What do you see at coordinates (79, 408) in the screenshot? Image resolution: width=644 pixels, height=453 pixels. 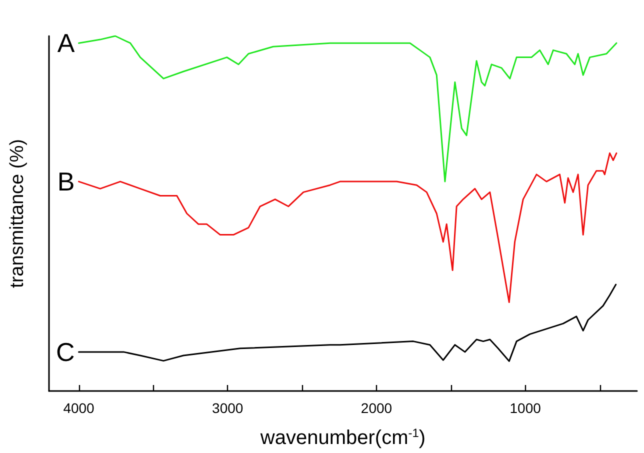 I see `x-tick-label: 4000` at bounding box center [79, 408].